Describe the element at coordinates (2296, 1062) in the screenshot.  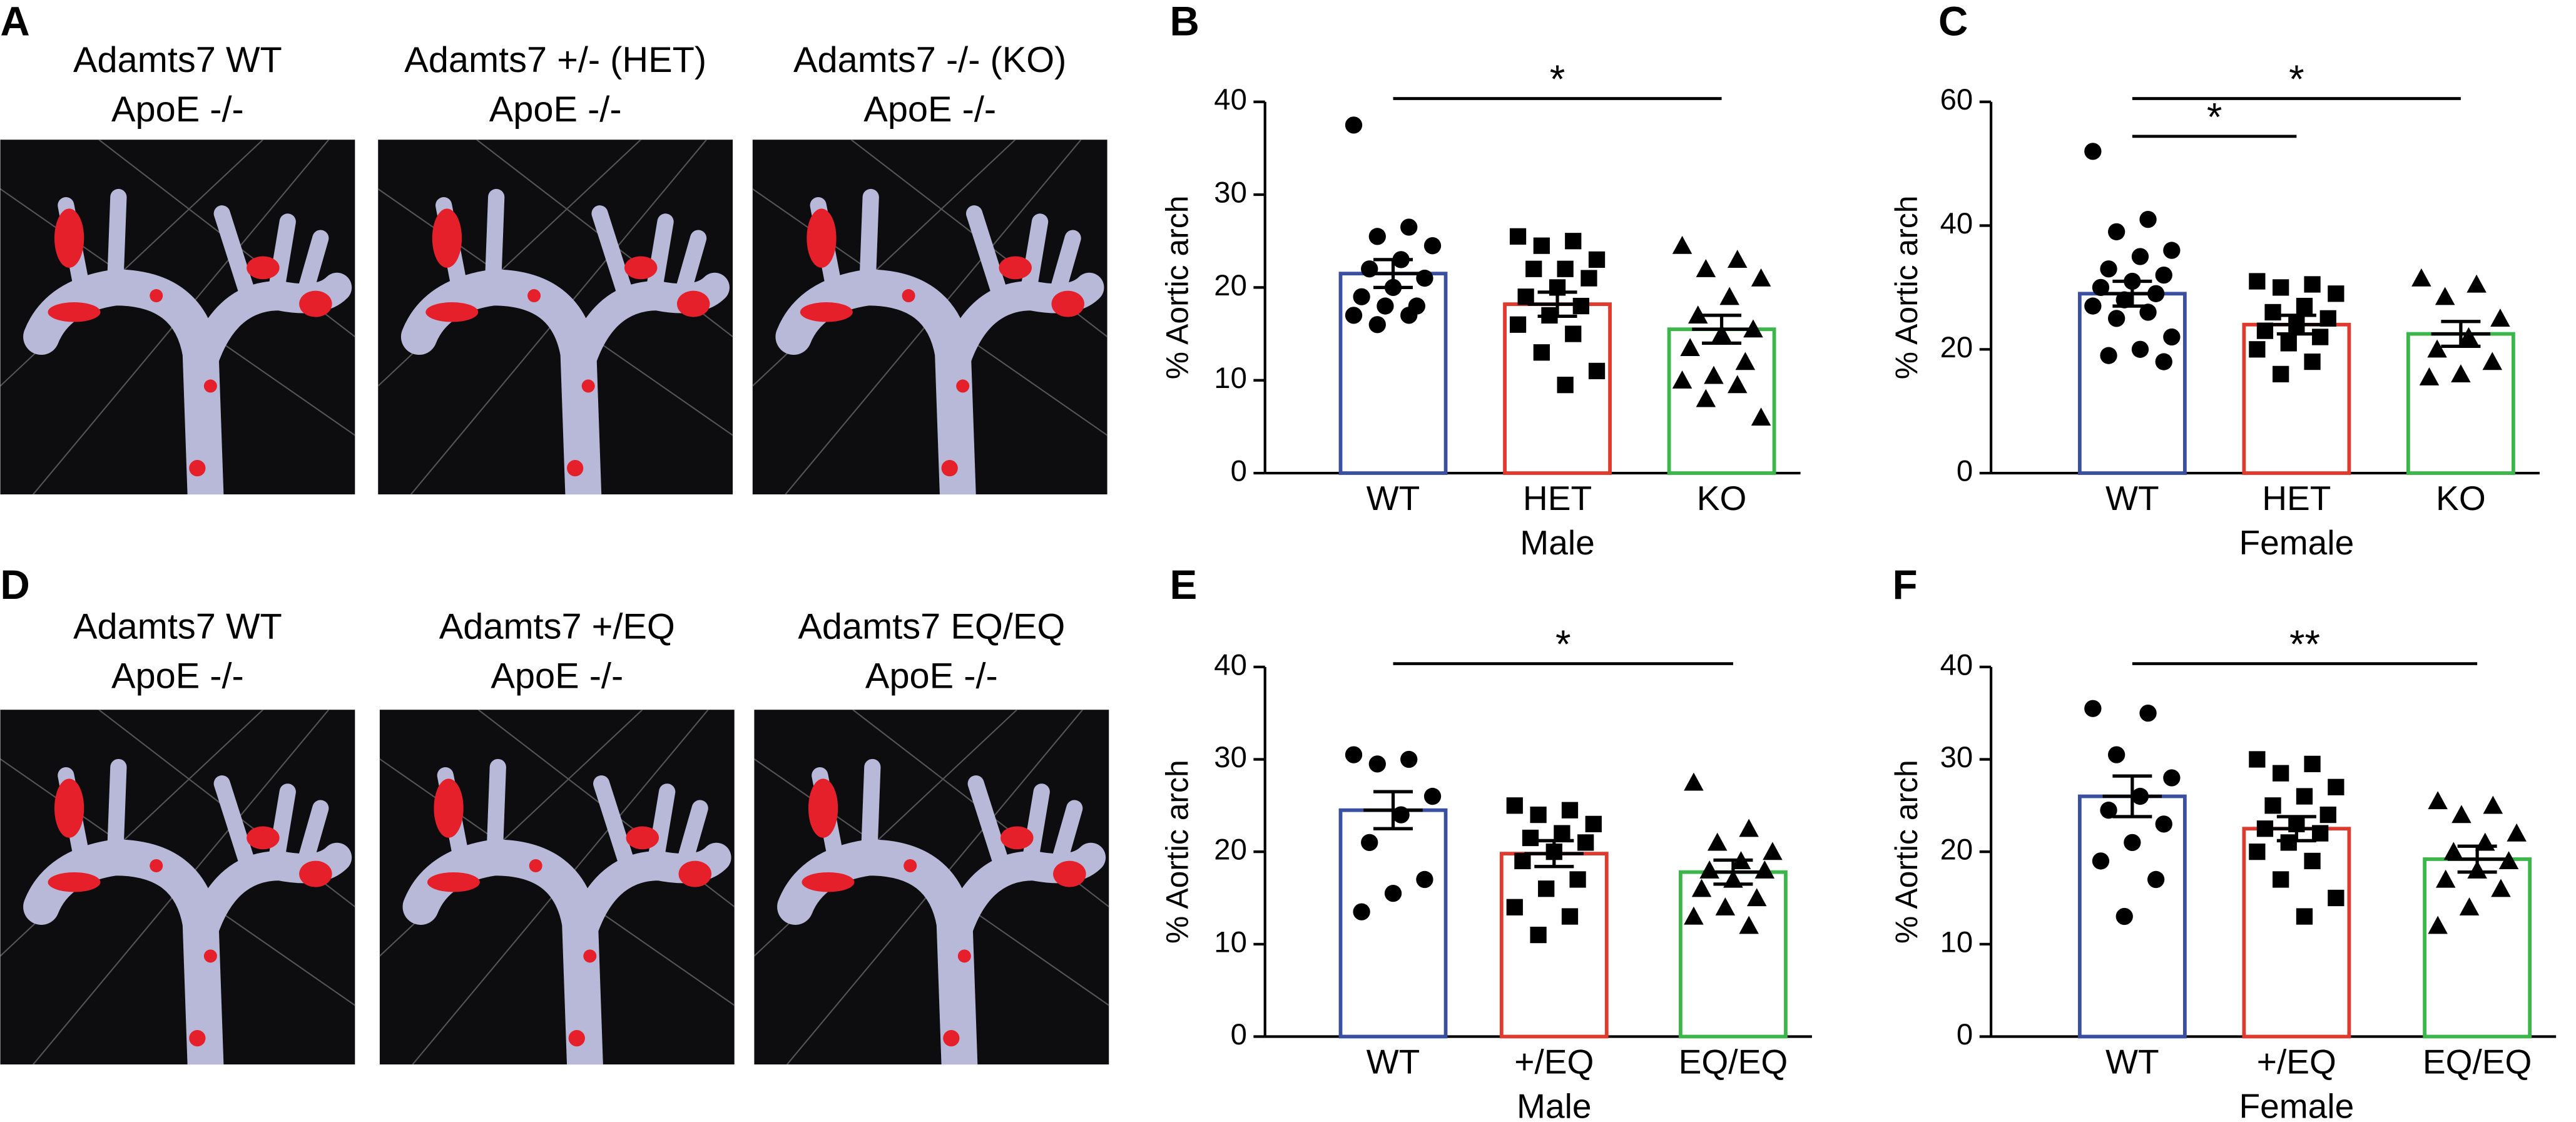
I see `x-tick-label: +/EQ` at that location.